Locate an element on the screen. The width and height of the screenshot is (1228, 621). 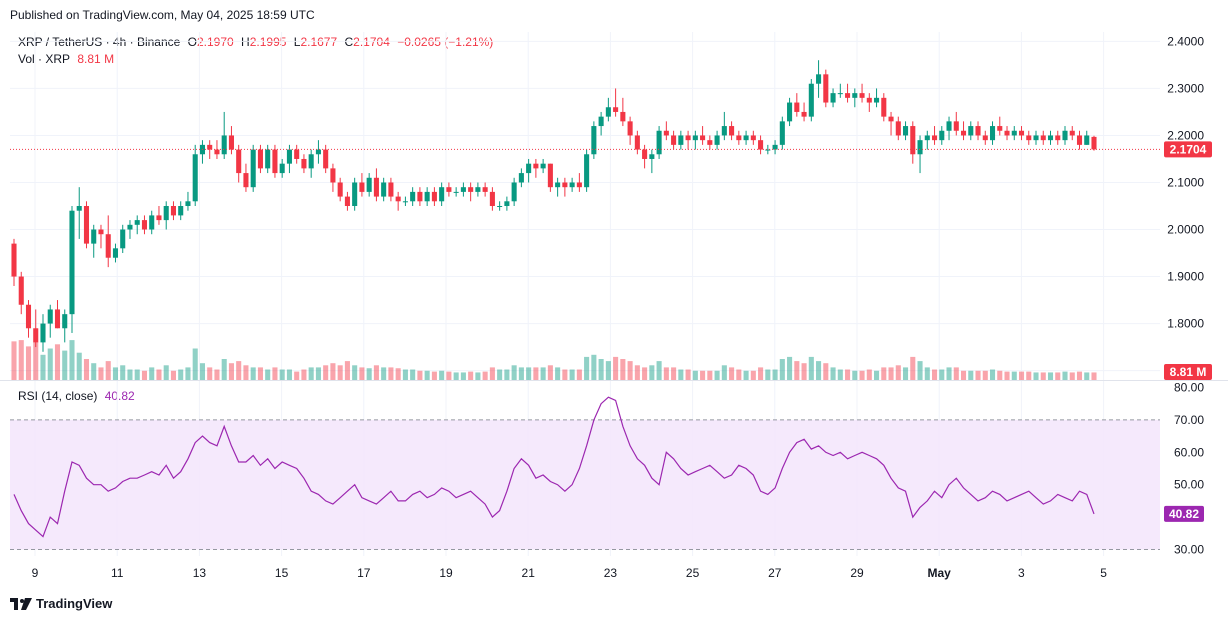
price-tick-label: 2.2000 is located at coordinates (1185, 135).